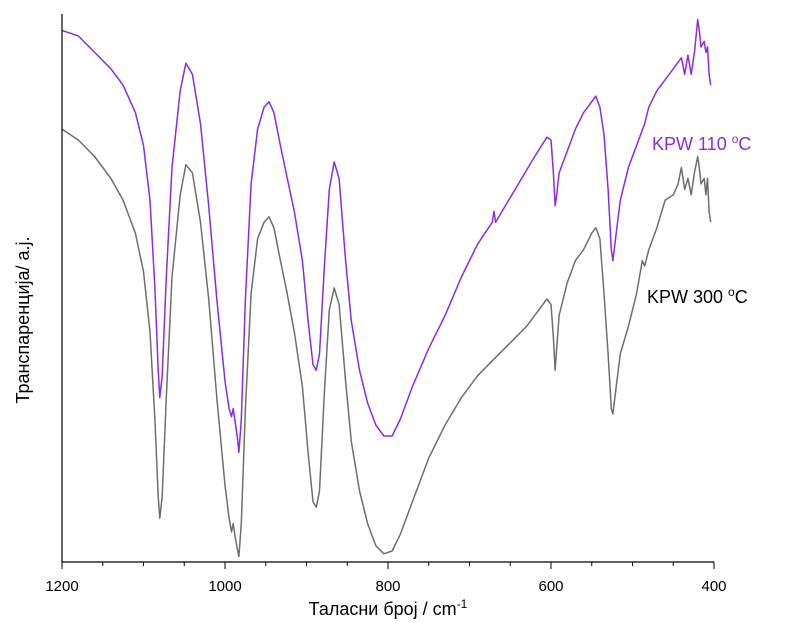  I want to click on x-tick-label: 800, so click(387, 586).